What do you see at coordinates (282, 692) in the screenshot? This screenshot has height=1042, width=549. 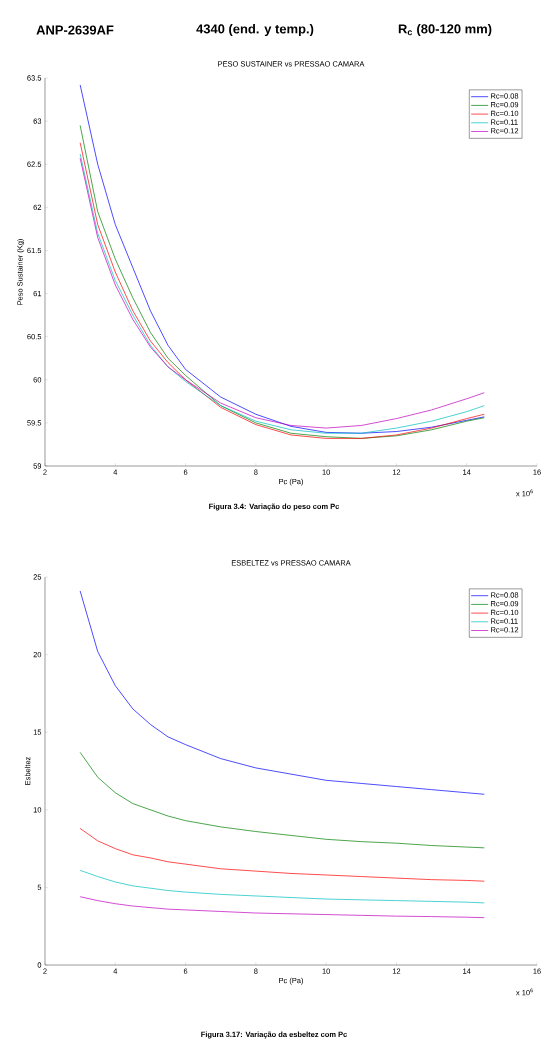 I see `line-series` at bounding box center [282, 692].